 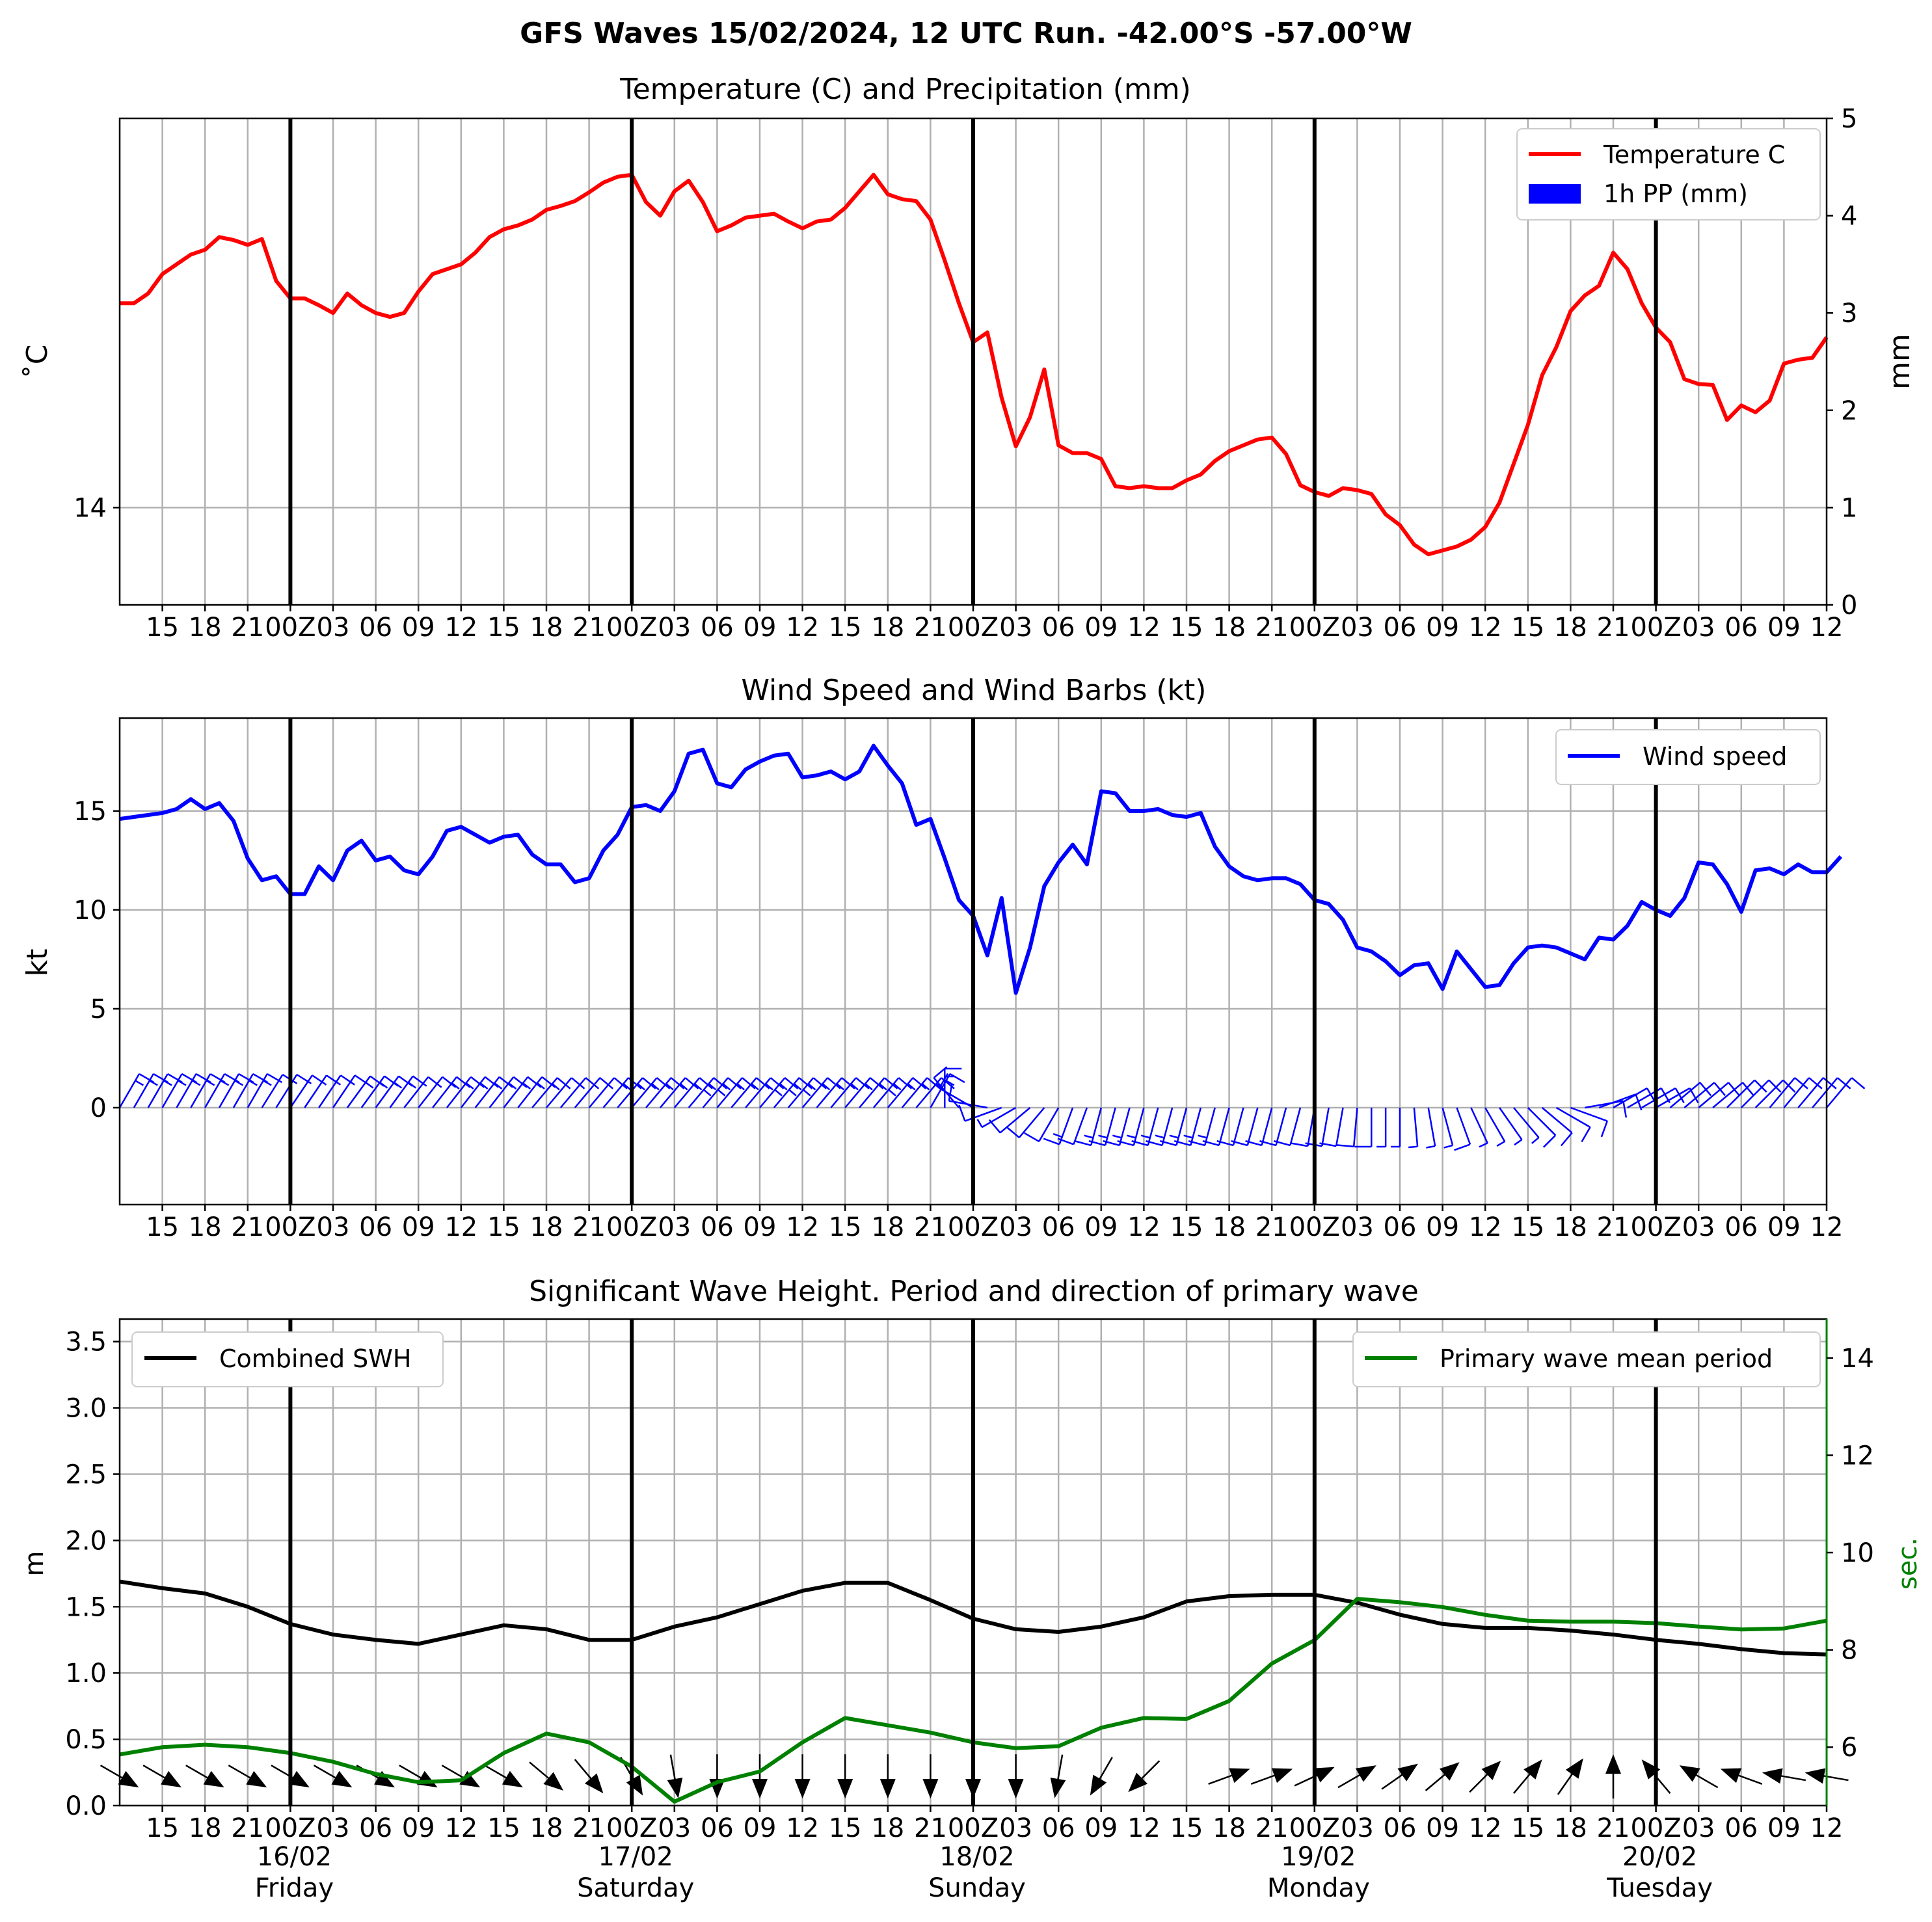 What do you see at coordinates (1849, 1748) in the screenshot?
I see `y2-tick-label: 6` at bounding box center [1849, 1748].